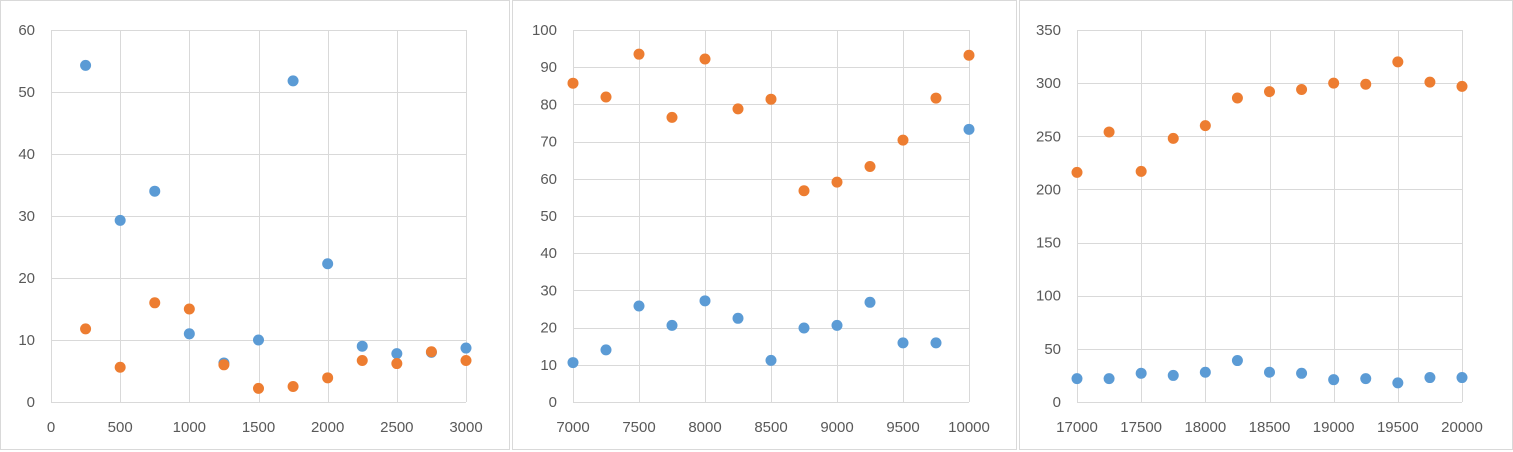 Image resolution: width=1513 pixels, height=452 pixels. I want to click on x-tick-label: 19000, so click(1334, 427).